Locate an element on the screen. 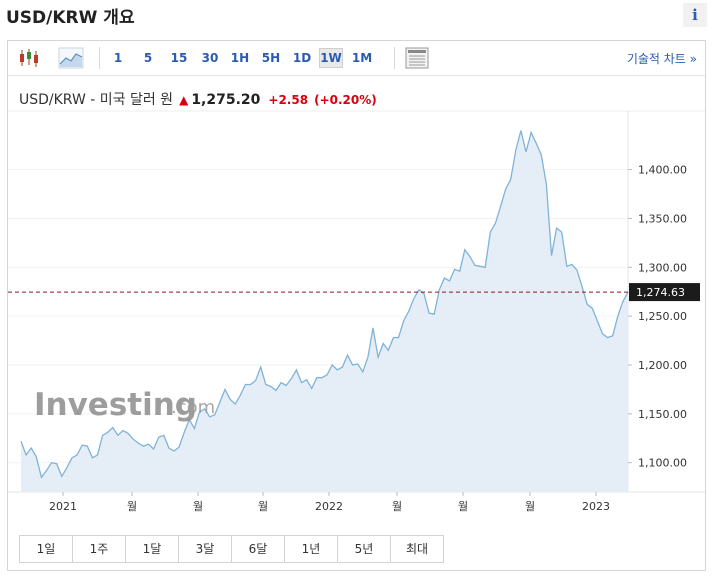 This screenshot has width=714, height=579. chart-toolbar: 1 5 15 30 1H 5H 1D 1W 1M 기술적 차트 » is located at coordinates (356, 58).